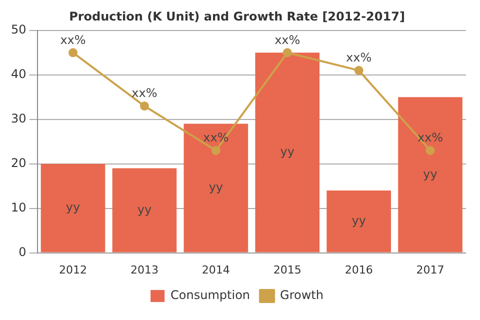  What do you see at coordinates (18, 118) in the screenshot?
I see `y-tick-label: 30` at bounding box center [18, 118].